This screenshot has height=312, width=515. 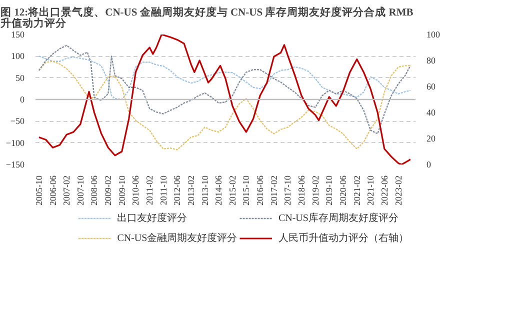 I want to click on y-tick-label: 150, so click(x=18, y=35).